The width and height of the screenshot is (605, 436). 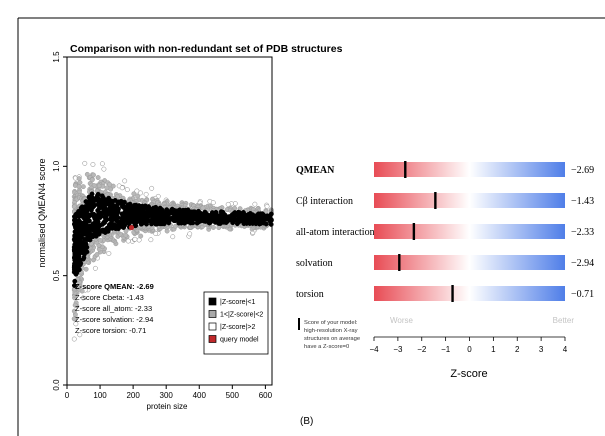 I want to click on z-row-value-2: −2.33, so click(x=582, y=232).